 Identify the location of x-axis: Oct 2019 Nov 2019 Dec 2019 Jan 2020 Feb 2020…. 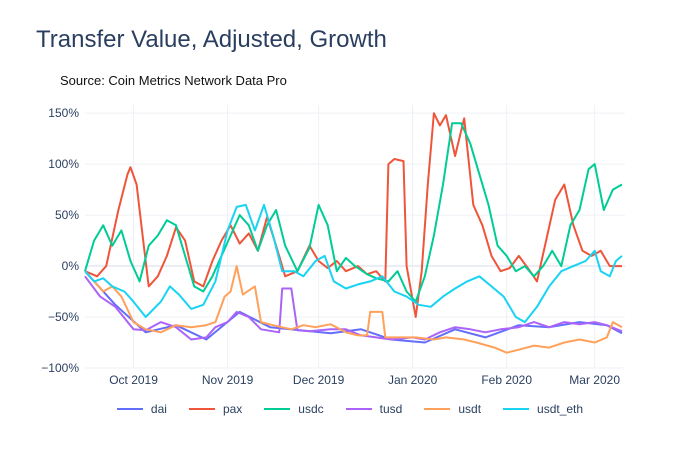
(364, 380).